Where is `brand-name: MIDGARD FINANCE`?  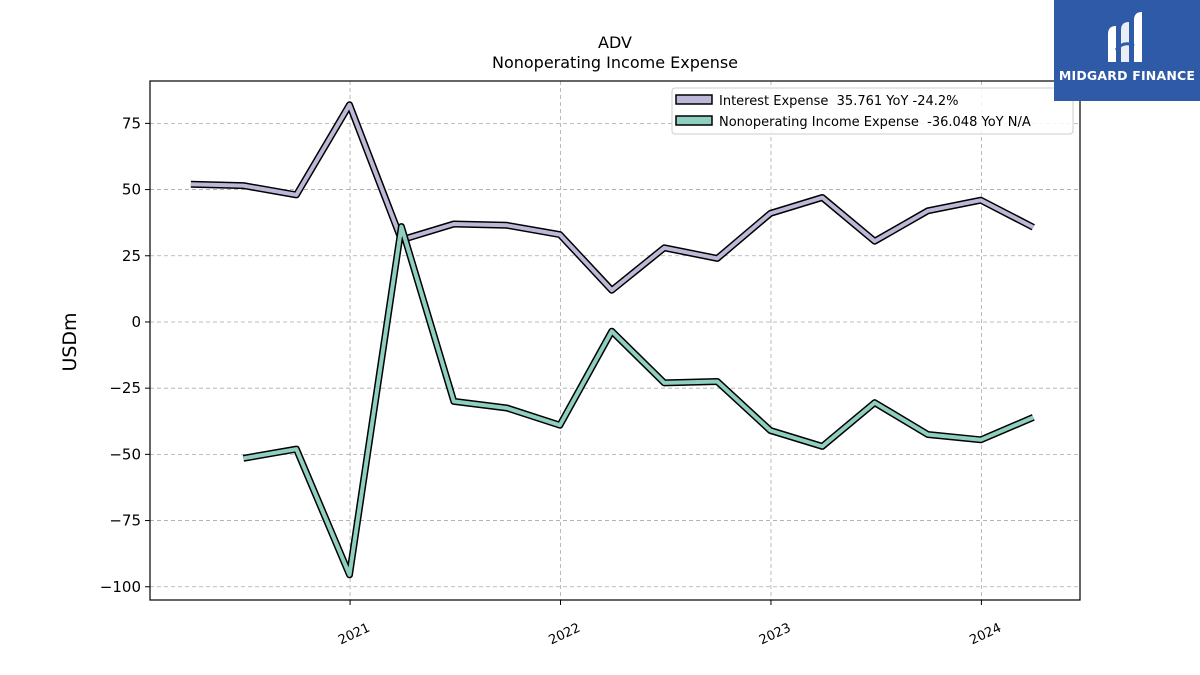
brand-name: MIDGARD FINANCE is located at coordinates (1127, 75).